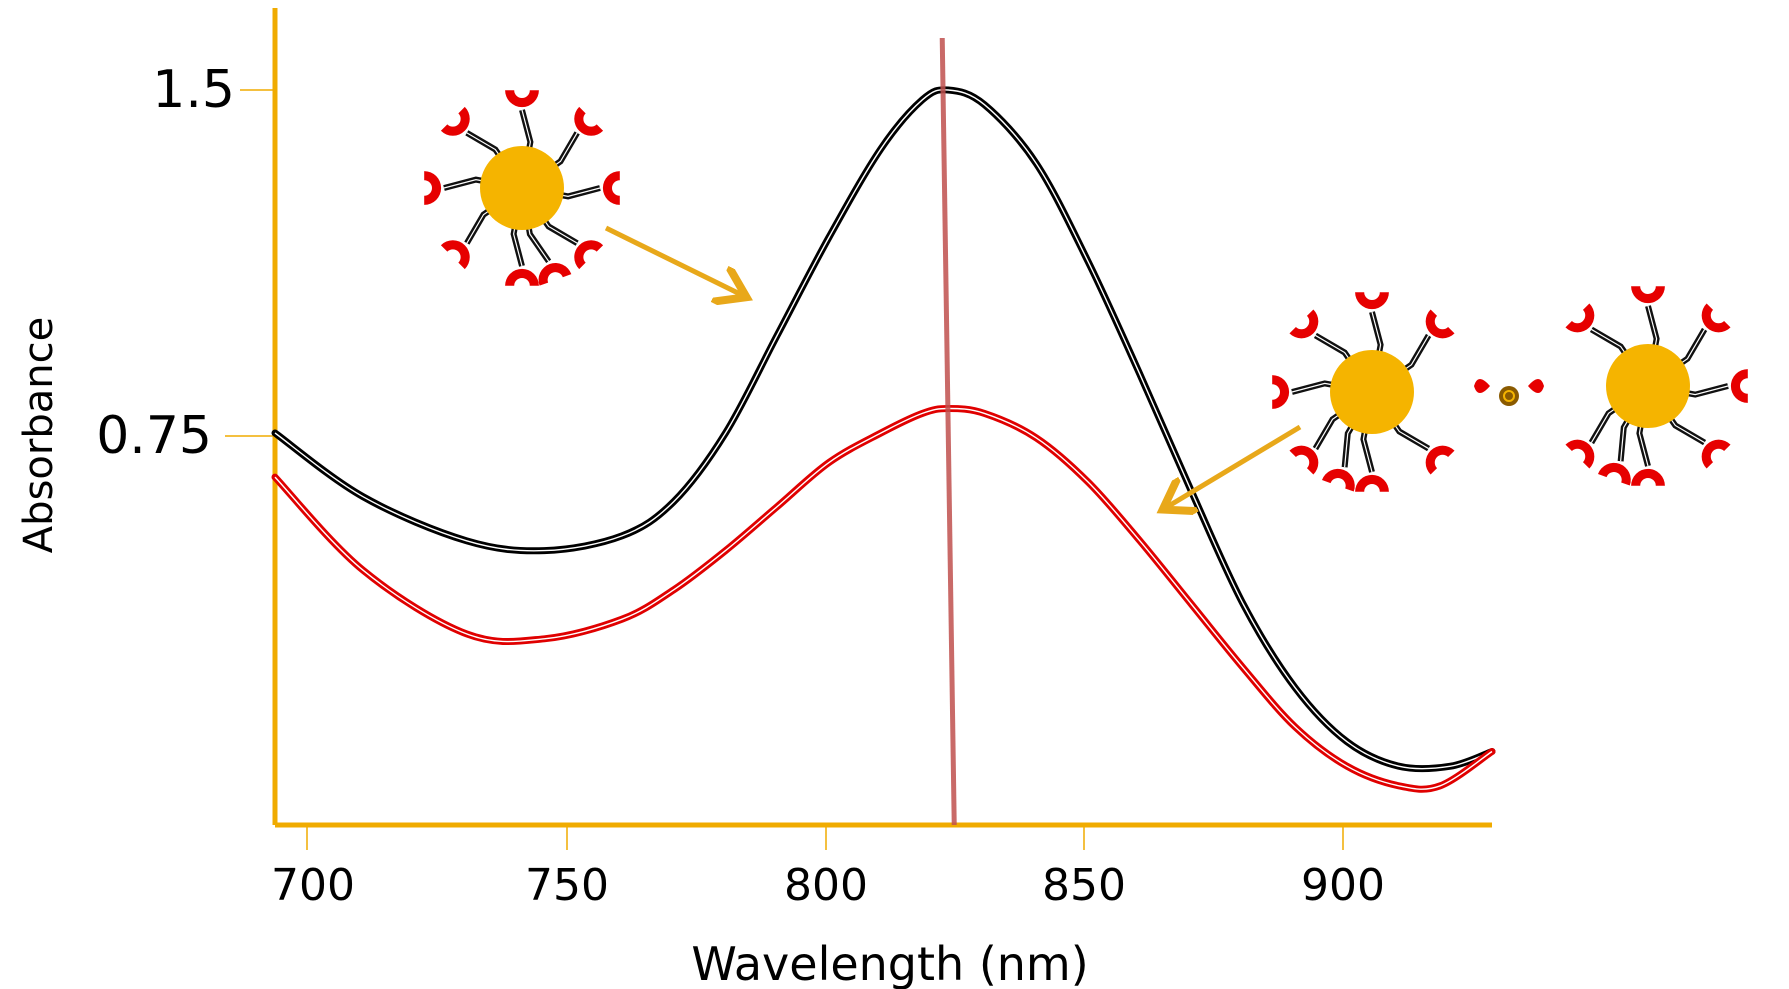 Image resolution: width=1789 pixels, height=989 pixels. I want to click on arrow-to-black-curve, so click(673, 260).